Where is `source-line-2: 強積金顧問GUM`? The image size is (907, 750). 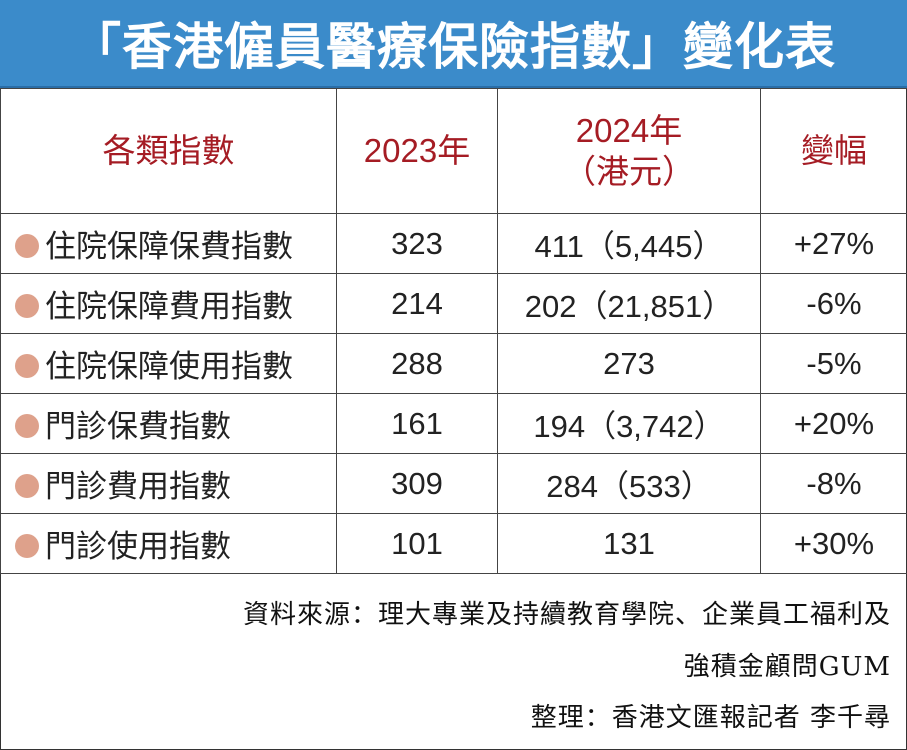 source-line-2: 強積金顧問GUM is located at coordinates (787, 667).